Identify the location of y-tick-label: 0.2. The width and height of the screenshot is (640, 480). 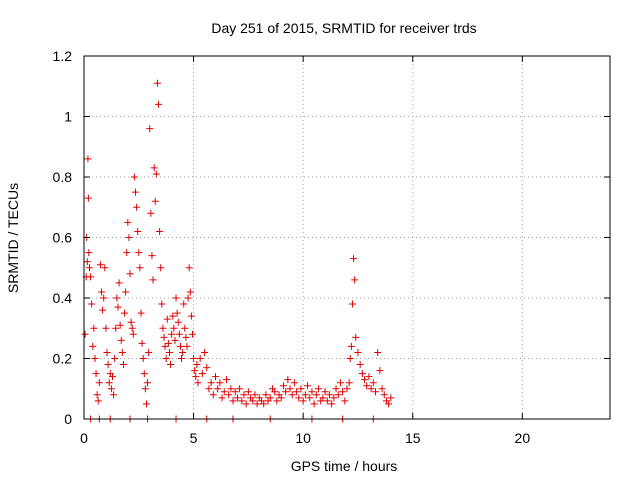
(63, 359).